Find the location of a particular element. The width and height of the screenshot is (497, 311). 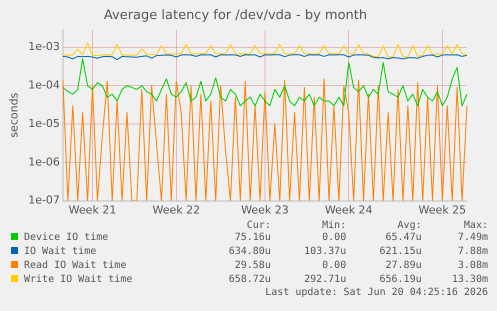

y-tick-label: 1e-07 is located at coordinates (44, 200).